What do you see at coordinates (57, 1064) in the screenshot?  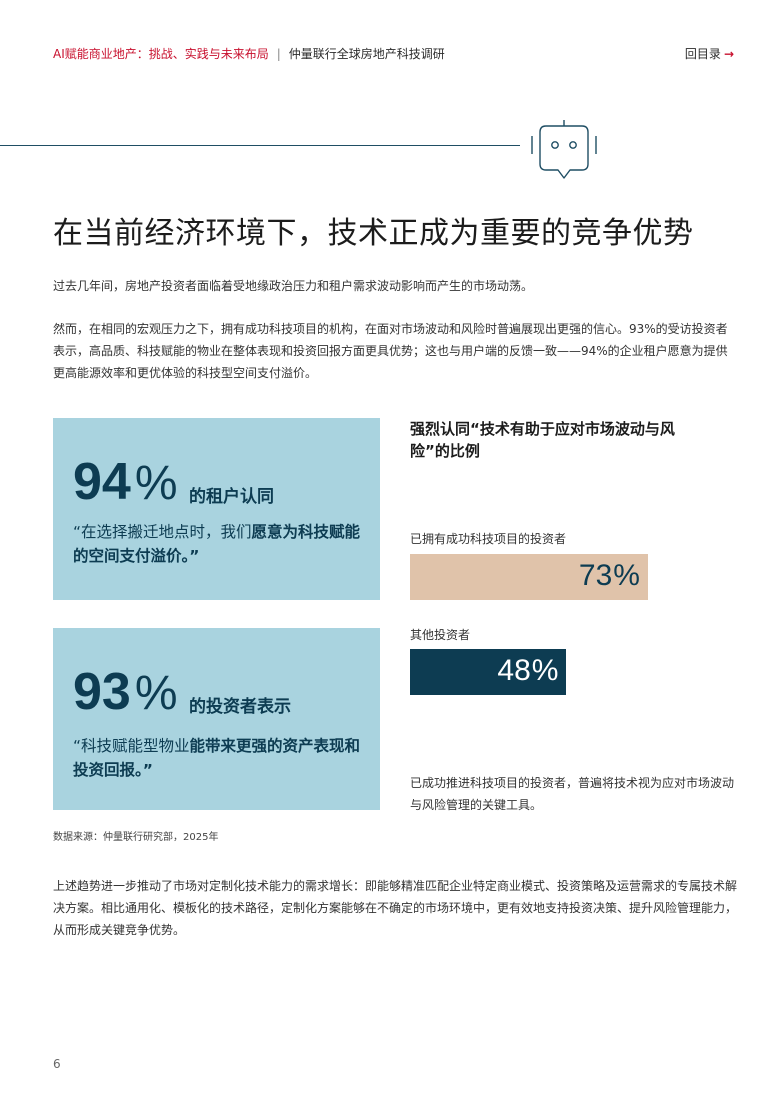 I see `page-number: 6` at bounding box center [57, 1064].